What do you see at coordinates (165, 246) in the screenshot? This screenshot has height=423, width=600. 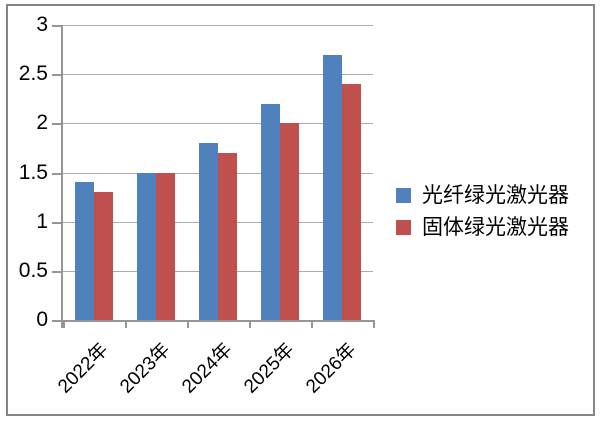 I see `bar-2023年-固体绿光激光器` at bounding box center [165, 246].